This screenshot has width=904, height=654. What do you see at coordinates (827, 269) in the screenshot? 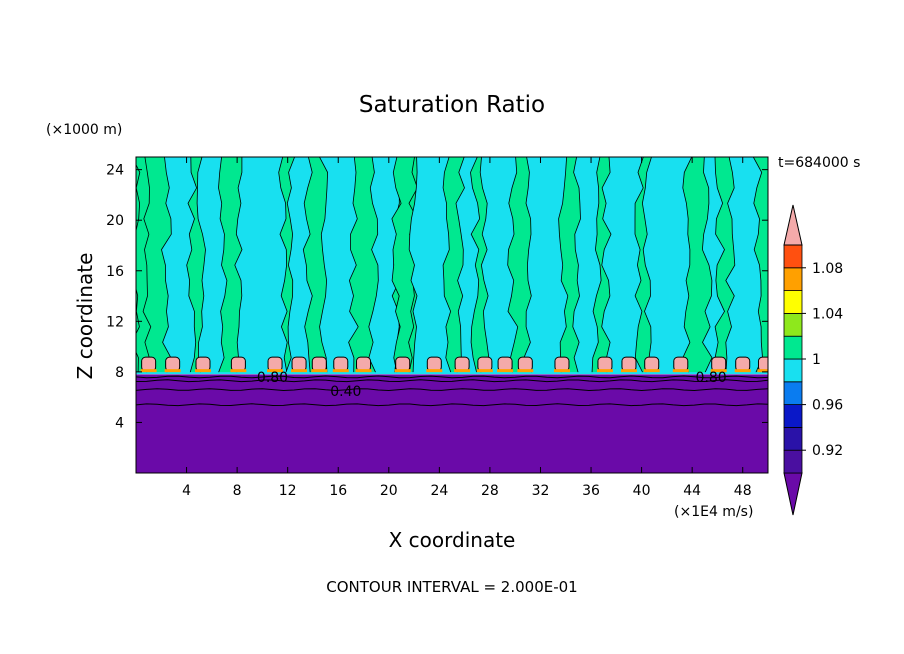
I see `legend-label: 1.08` at bounding box center [827, 269].